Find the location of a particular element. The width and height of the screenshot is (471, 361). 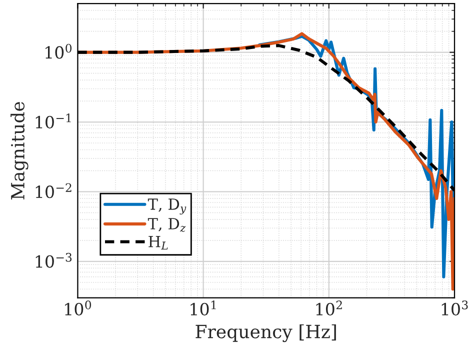

x-tick-label: 10$^{0}$ is located at coordinates (78, 308).